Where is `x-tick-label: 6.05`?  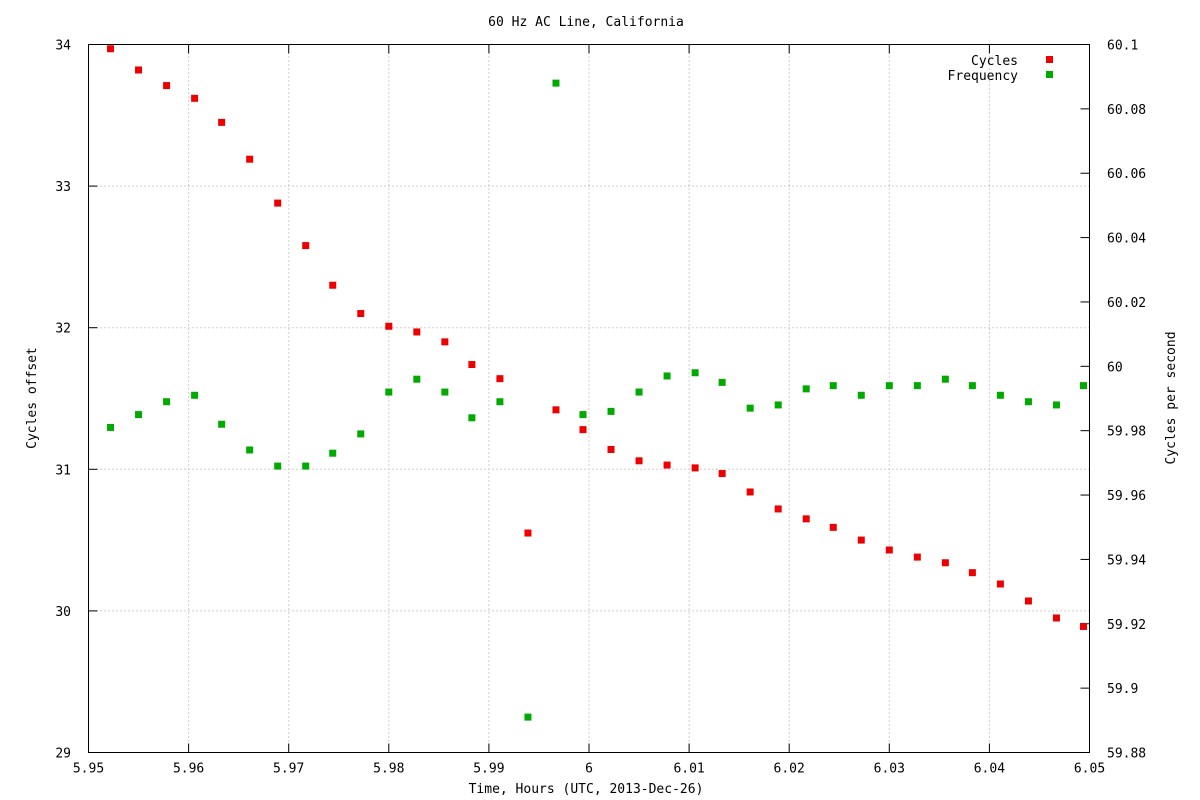
x-tick-label: 6.05 is located at coordinates (1089, 769).